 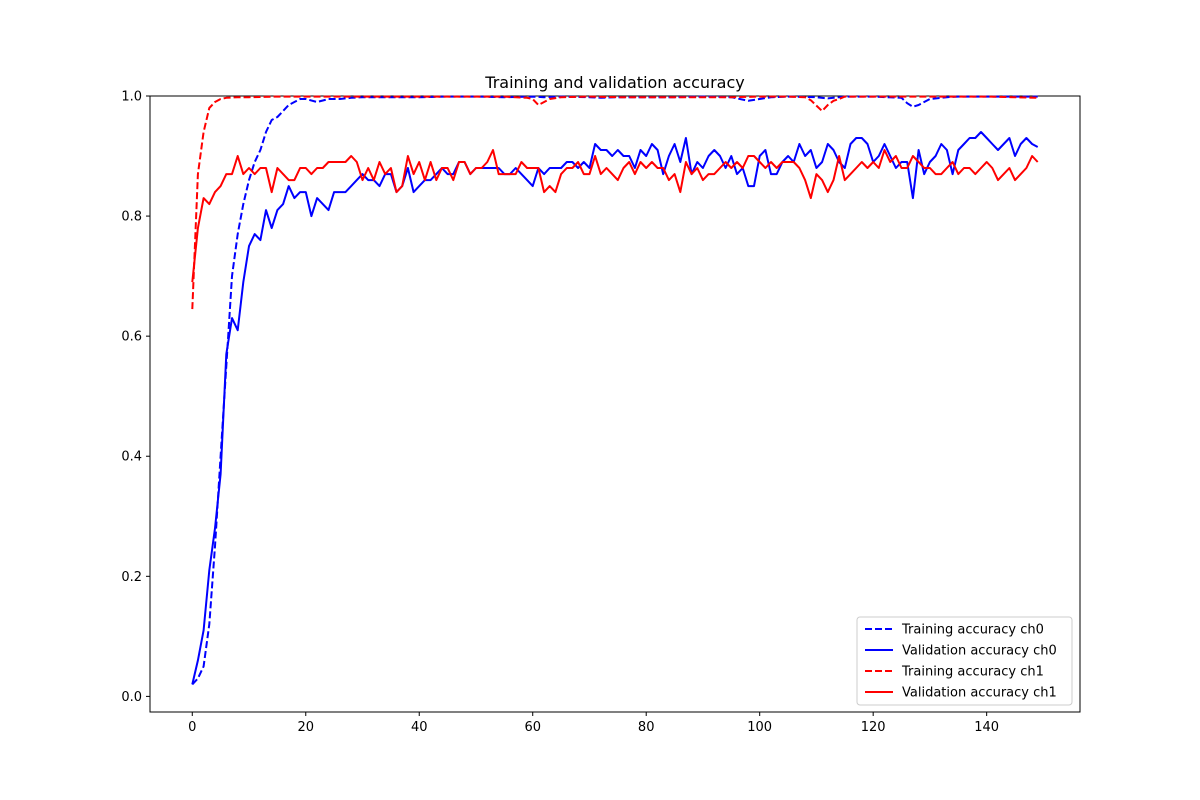 I want to click on legend-box, so click(x=964, y=661).